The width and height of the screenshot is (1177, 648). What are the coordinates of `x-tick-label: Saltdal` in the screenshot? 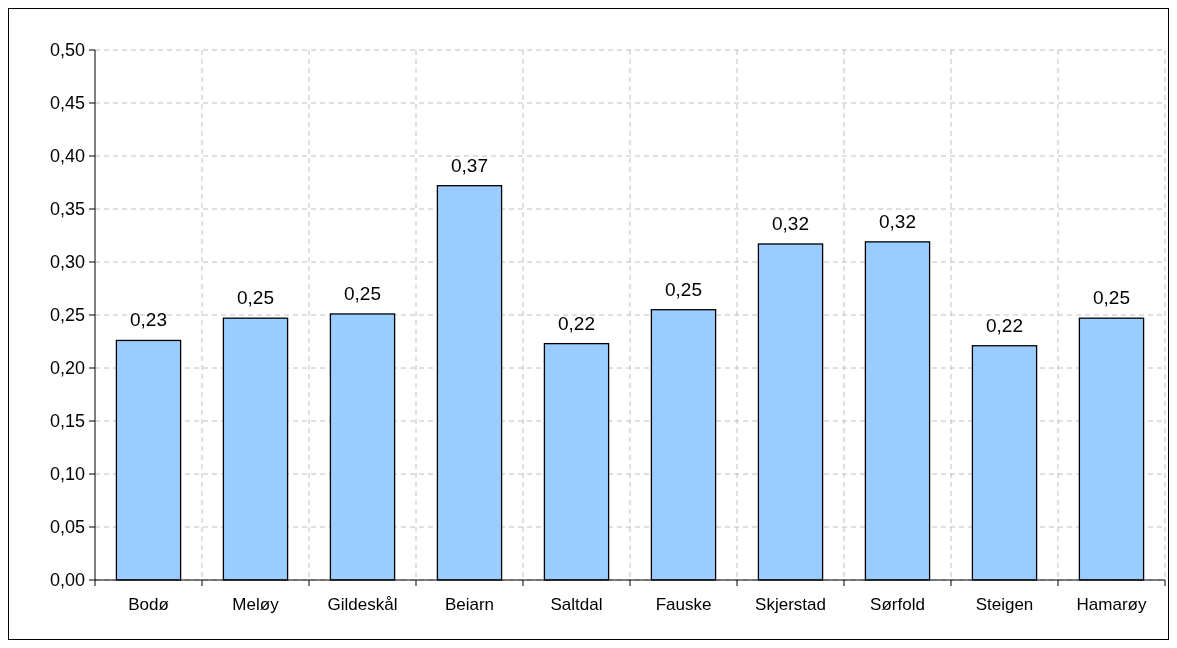 It's located at (576, 604).